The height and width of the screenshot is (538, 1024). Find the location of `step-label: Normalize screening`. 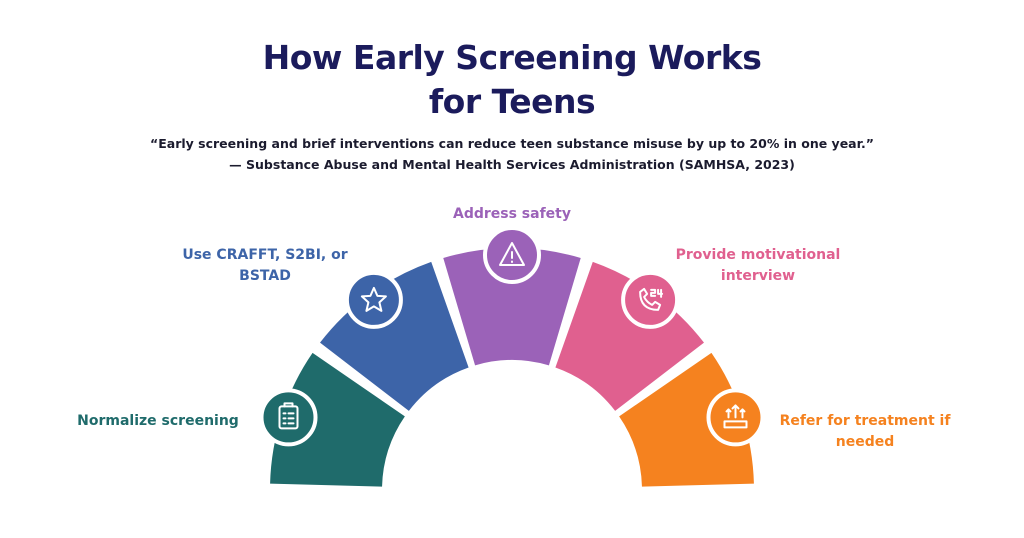

step-label: Normalize screening is located at coordinates (158, 421).